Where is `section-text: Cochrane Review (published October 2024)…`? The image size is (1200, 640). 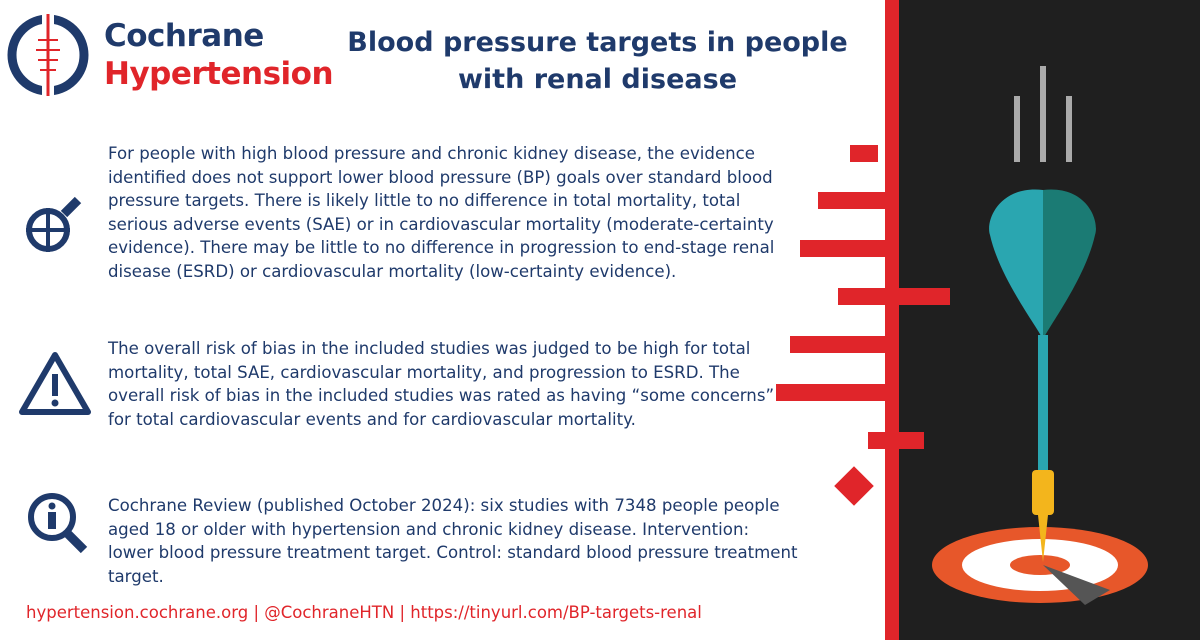
section-text: Cochrane Review (published October 2024)… is located at coordinates (453, 541).